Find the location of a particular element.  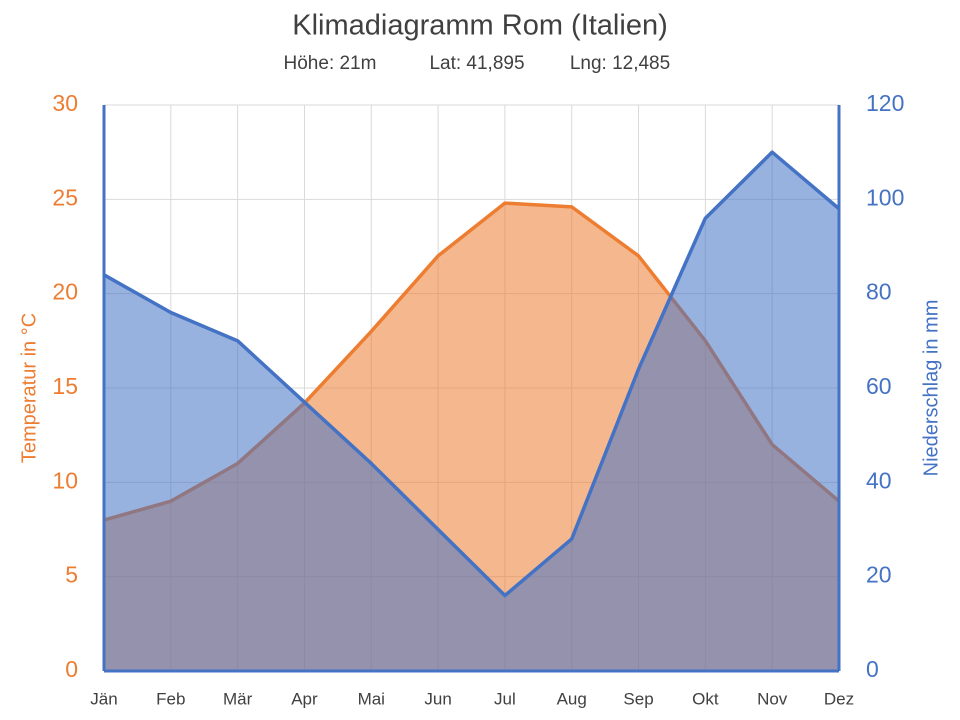

x-tick-label: Jän is located at coordinates (103, 698).